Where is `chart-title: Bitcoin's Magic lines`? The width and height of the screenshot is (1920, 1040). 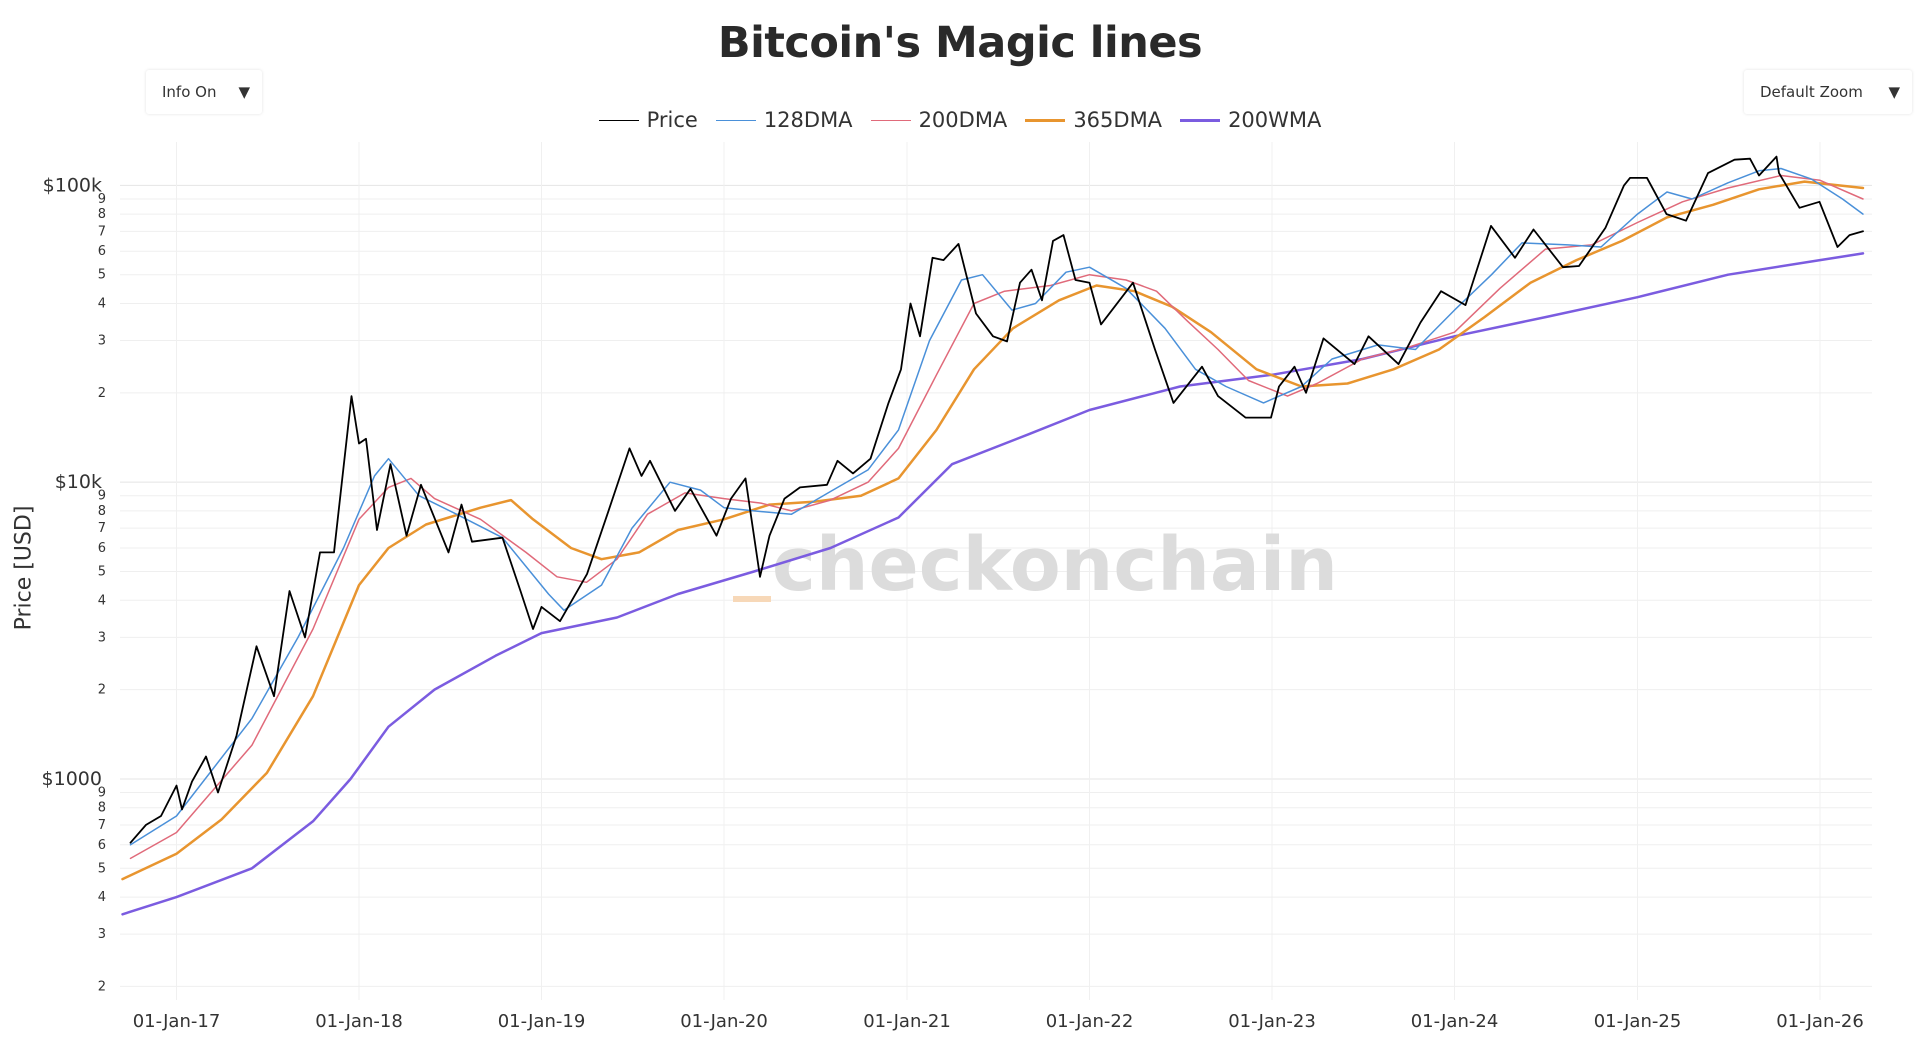
chart-title: Bitcoin's Magic lines is located at coordinates (960, 43).